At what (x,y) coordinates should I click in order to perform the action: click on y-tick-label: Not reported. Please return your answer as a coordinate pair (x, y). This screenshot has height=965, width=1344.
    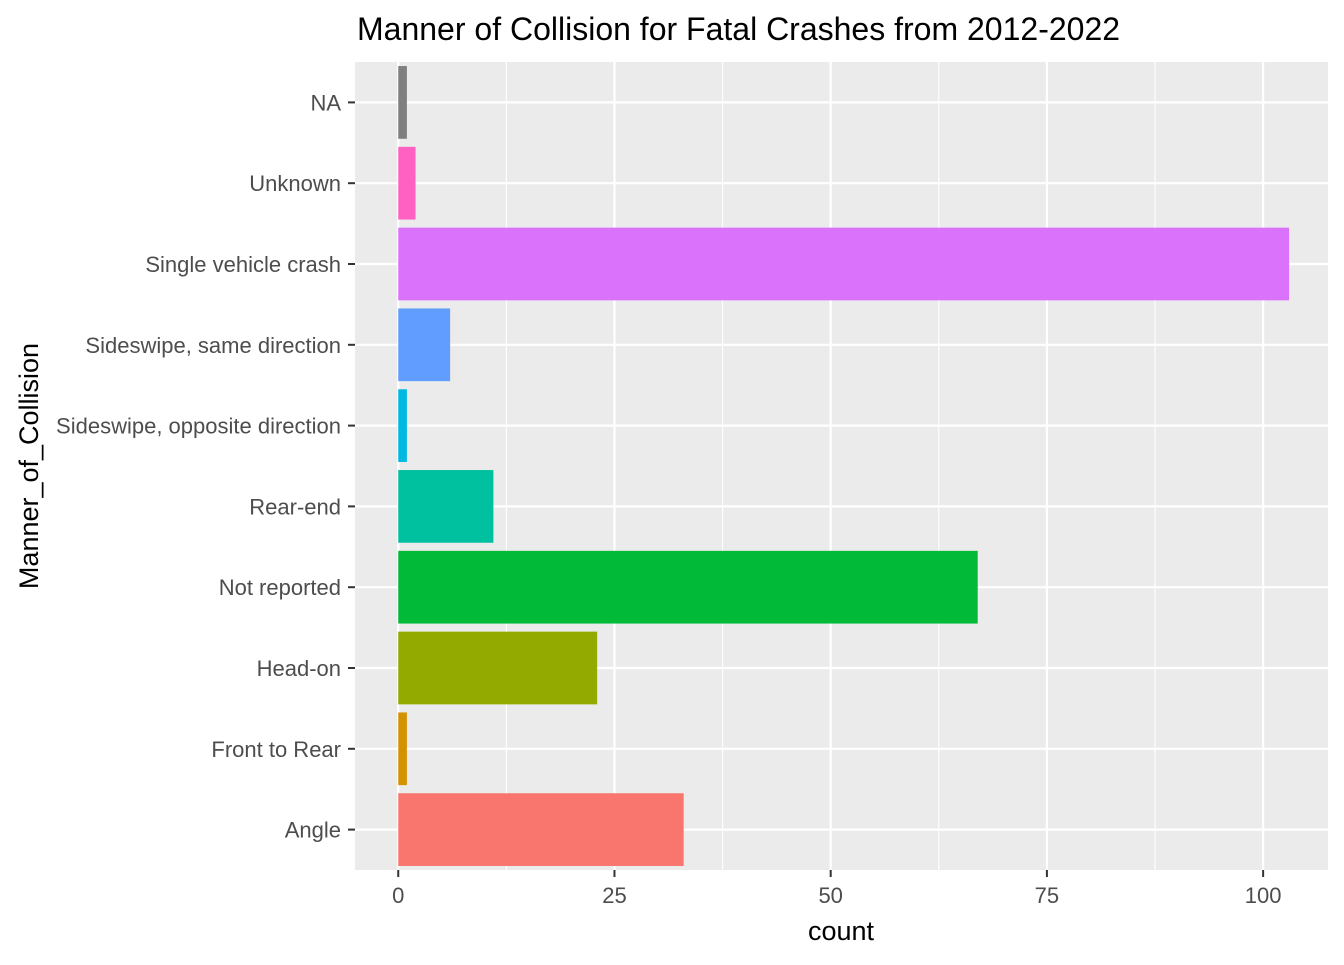
    Looking at the image, I should click on (280, 587).